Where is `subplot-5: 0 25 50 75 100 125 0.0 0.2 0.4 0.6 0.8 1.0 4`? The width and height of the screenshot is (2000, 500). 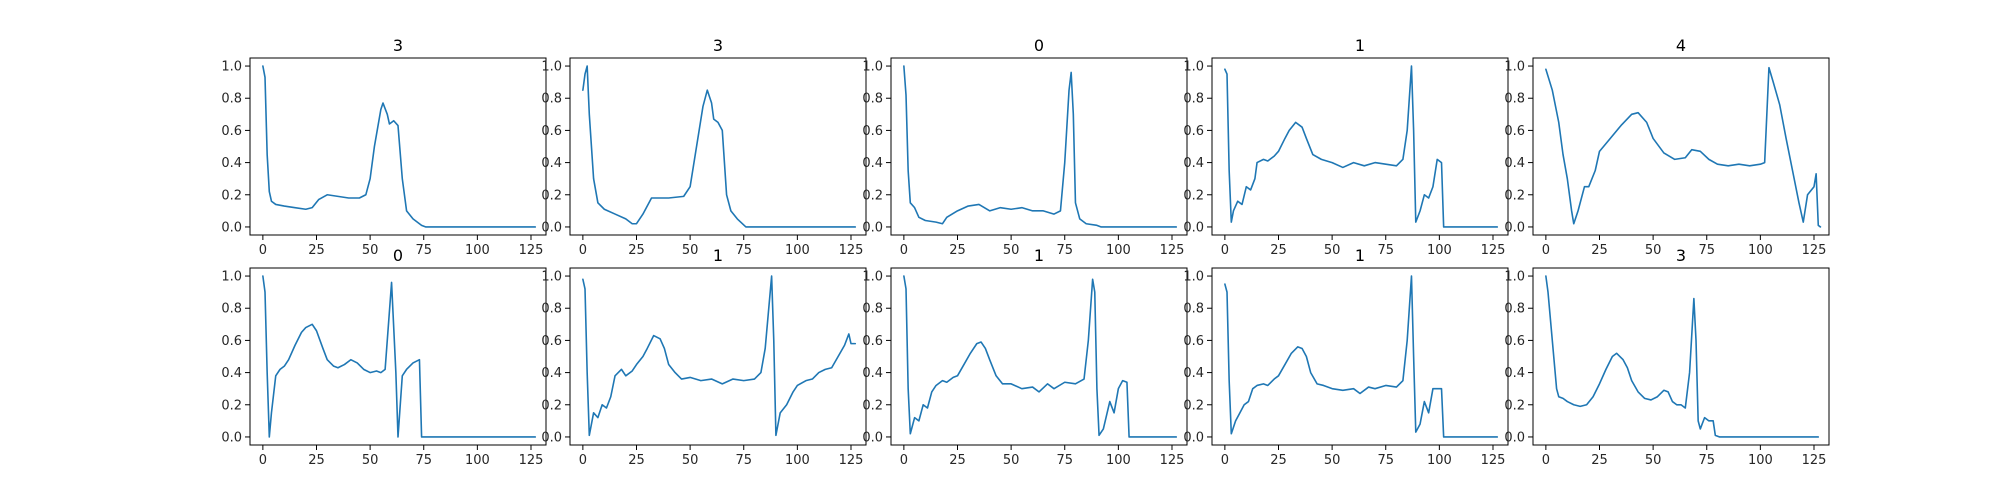 subplot-5: 0 25 50 75 100 125 0.0 0.2 0.4 0.6 0.8 1.0 4 is located at coordinates (1667, 147).